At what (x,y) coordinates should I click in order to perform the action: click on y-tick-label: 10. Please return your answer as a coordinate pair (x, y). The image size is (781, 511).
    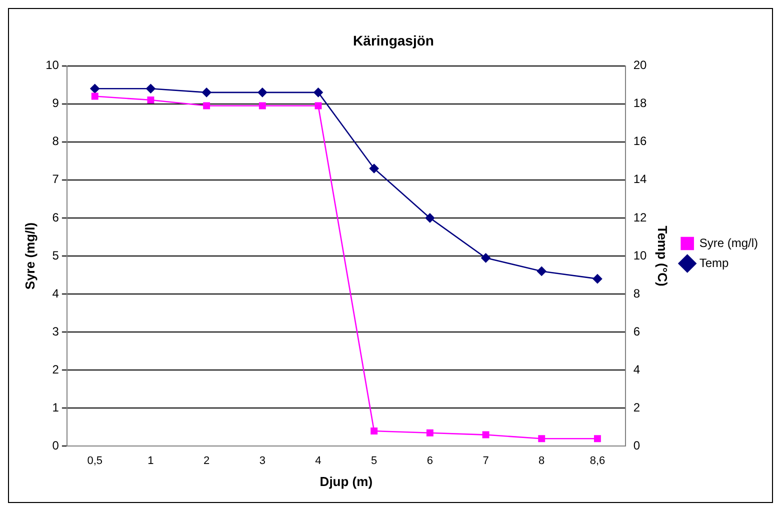
    Looking at the image, I should click on (53, 65).